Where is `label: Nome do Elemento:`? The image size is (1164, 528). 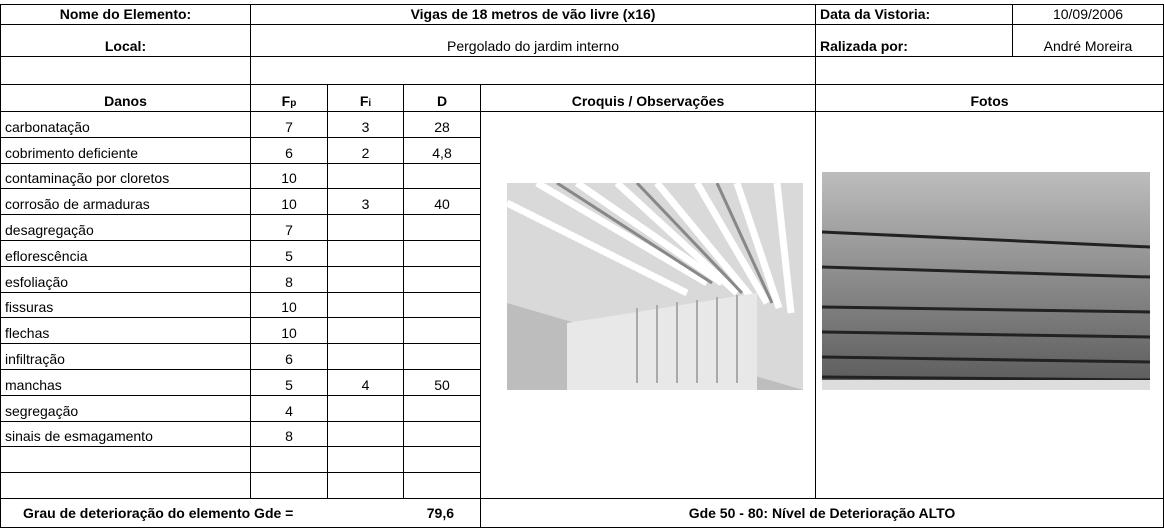
label: Nome do Elemento: is located at coordinates (125, 14).